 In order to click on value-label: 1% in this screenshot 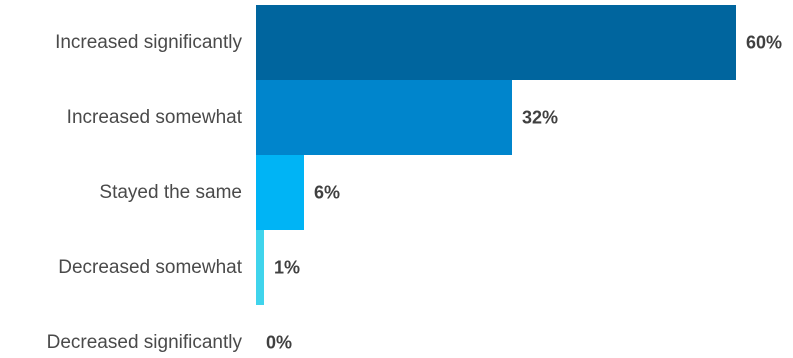, I will do `click(287, 268)`.